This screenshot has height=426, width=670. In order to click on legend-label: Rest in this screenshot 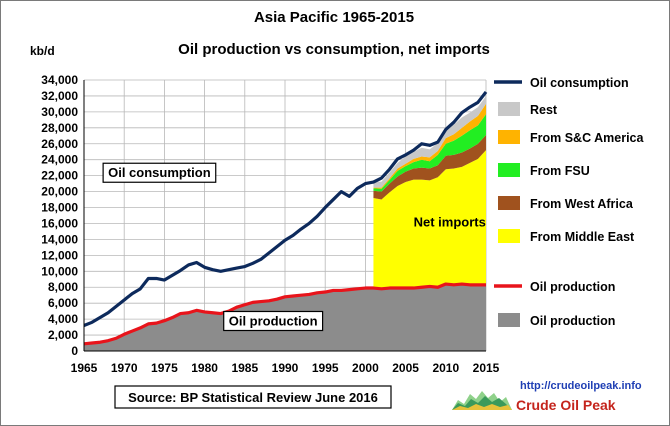, I will do `click(544, 110)`.